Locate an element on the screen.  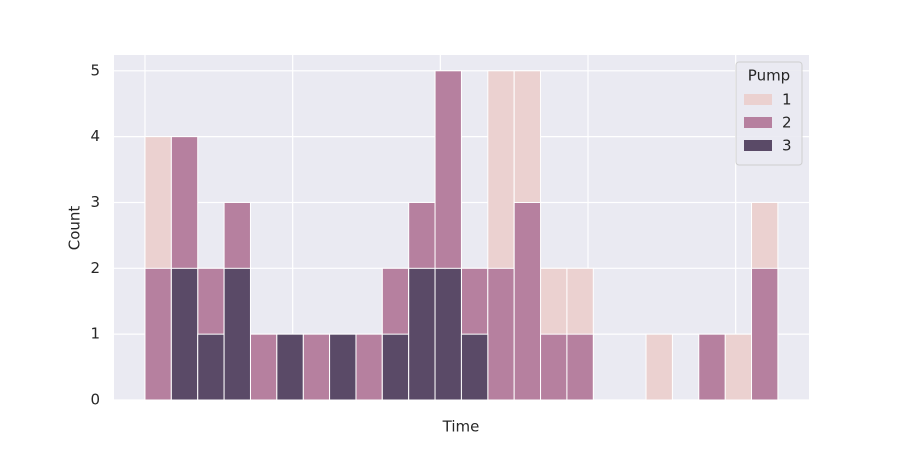
y-axis-label: Count is located at coordinates (75, 228).